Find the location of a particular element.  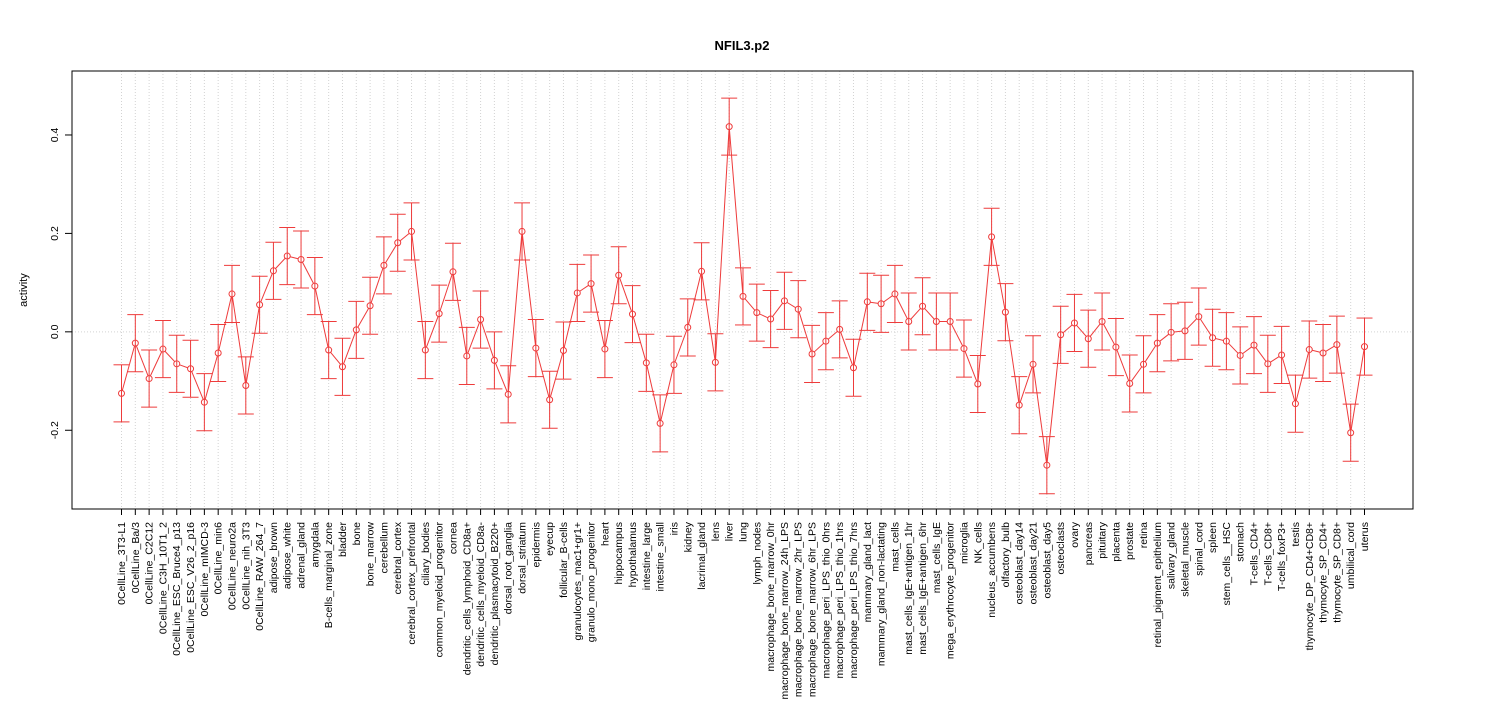

x-tick-label: common_myeloid_progenitor is located at coordinates (440, 590).